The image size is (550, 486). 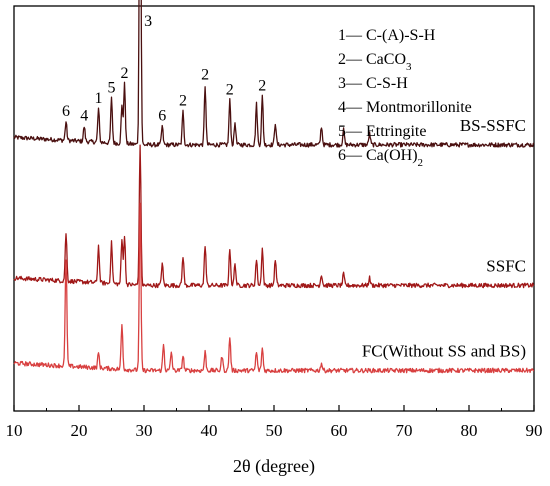 I want to click on legend-entry-2: 2— CaCO3, so click(x=375, y=62).